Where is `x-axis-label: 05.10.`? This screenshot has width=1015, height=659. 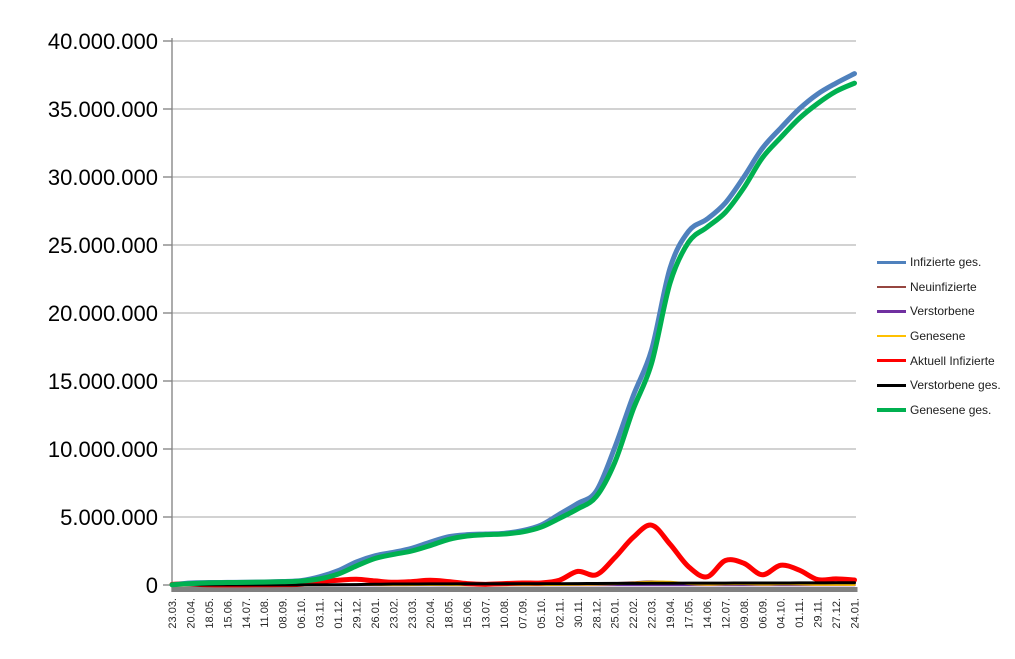
x-axis-label: 05.10. is located at coordinates (542, 613).